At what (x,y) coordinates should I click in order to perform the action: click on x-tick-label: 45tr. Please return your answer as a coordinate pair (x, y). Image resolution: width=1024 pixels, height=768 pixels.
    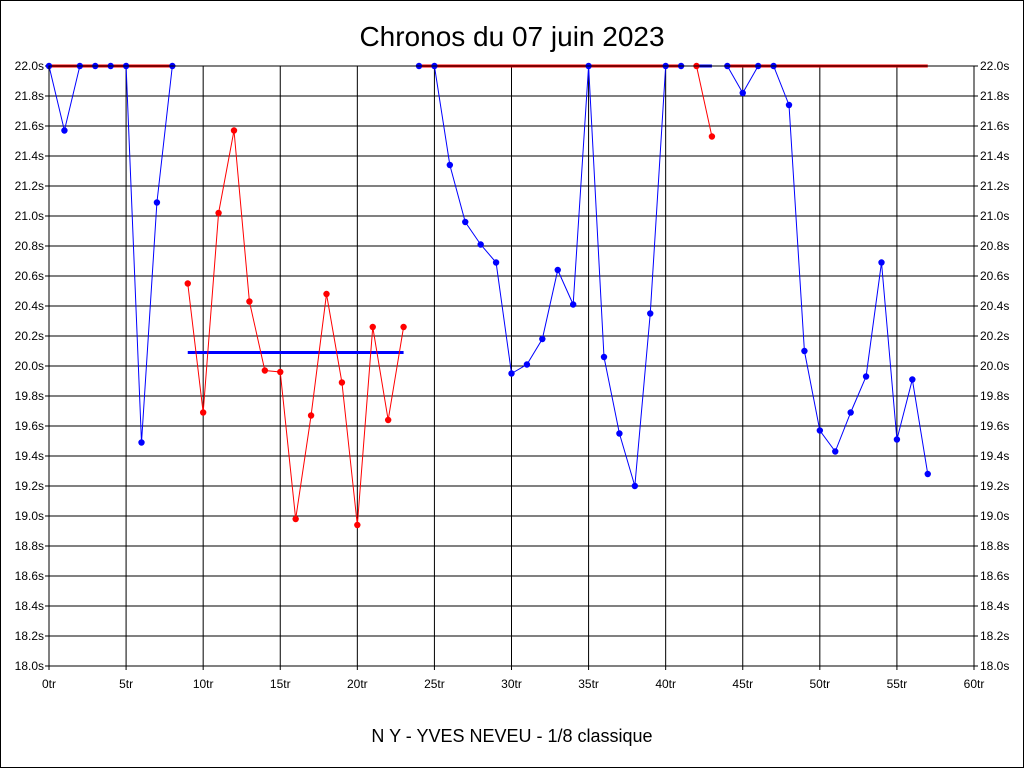
    Looking at the image, I should click on (742, 684).